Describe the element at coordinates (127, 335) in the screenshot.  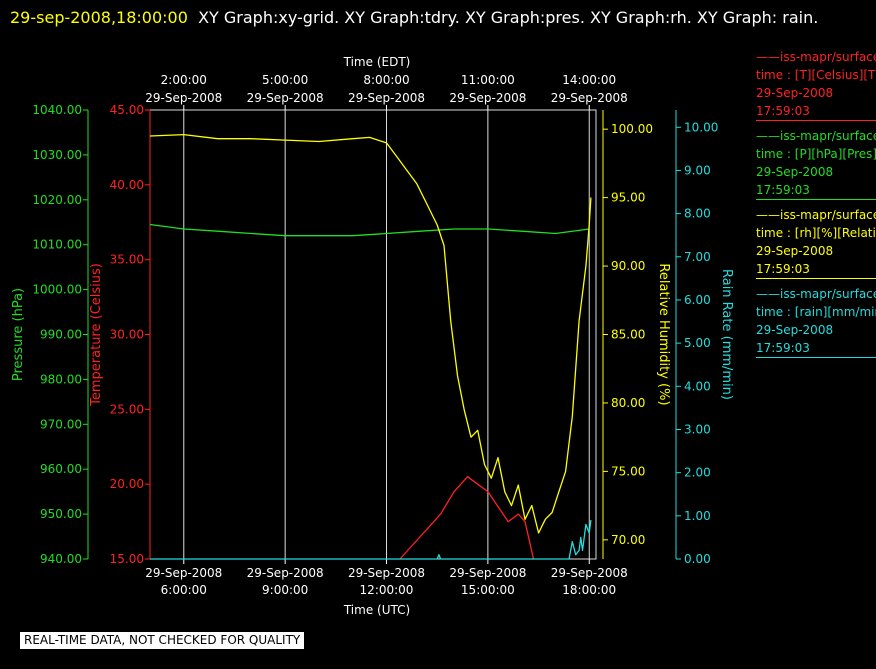
I see `temperature-tick-label: 30.00` at that location.